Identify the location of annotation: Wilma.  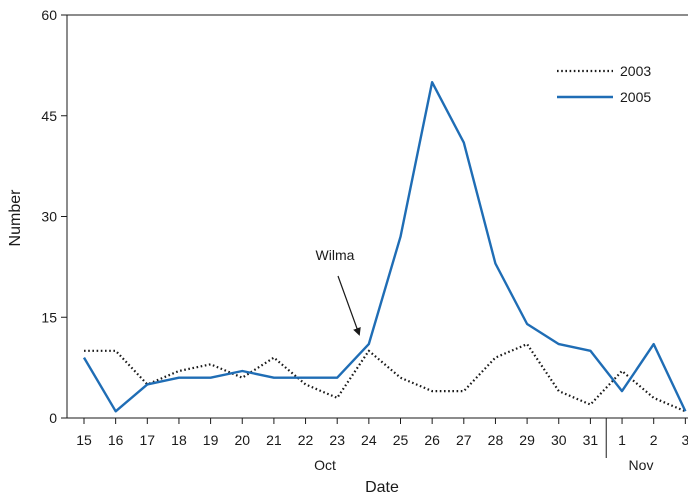
(338, 291).